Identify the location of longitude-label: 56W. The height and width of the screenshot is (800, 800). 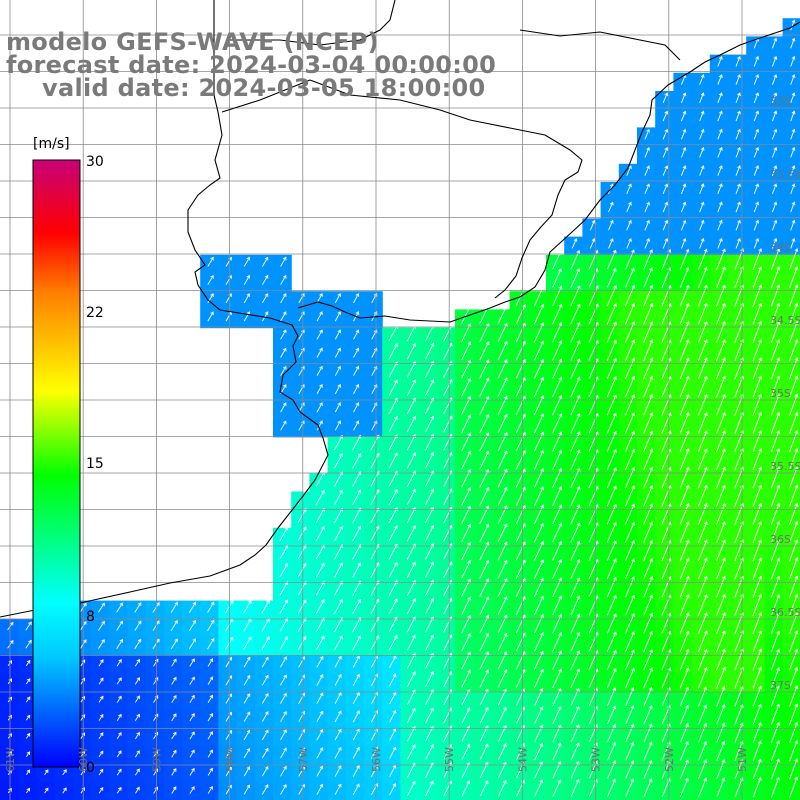
(376, 759).